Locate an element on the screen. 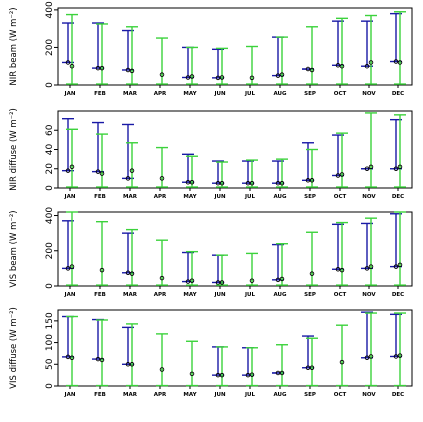 This screenshot has width=423, height=422. errorbar-nov is located at coordinates (367, 336).